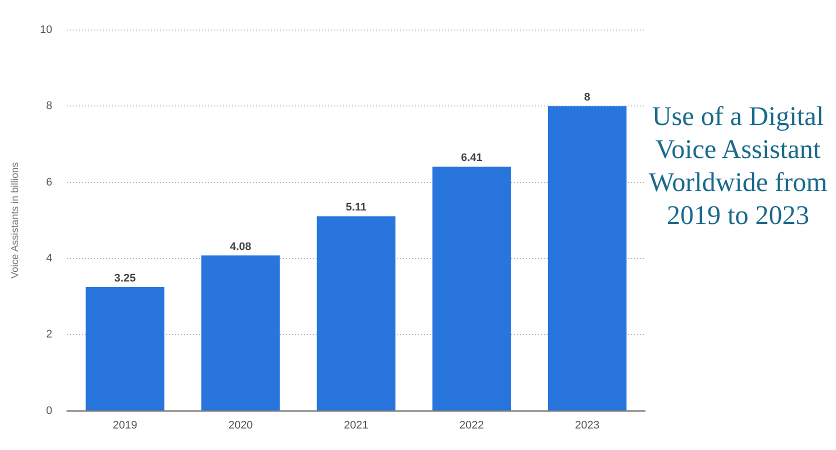 The image size is (836, 450). Describe the element at coordinates (49, 258) in the screenshot. I see `y-tick-label: 4` at that location.